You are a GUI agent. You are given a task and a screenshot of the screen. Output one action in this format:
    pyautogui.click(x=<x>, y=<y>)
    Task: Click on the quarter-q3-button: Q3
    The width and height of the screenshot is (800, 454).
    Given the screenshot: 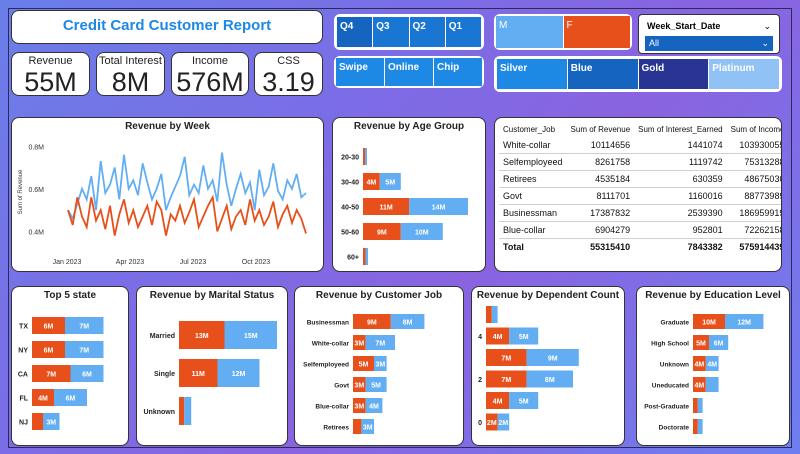 What is the action you would take?
    pyautogui.click(x=391, y=32)
    